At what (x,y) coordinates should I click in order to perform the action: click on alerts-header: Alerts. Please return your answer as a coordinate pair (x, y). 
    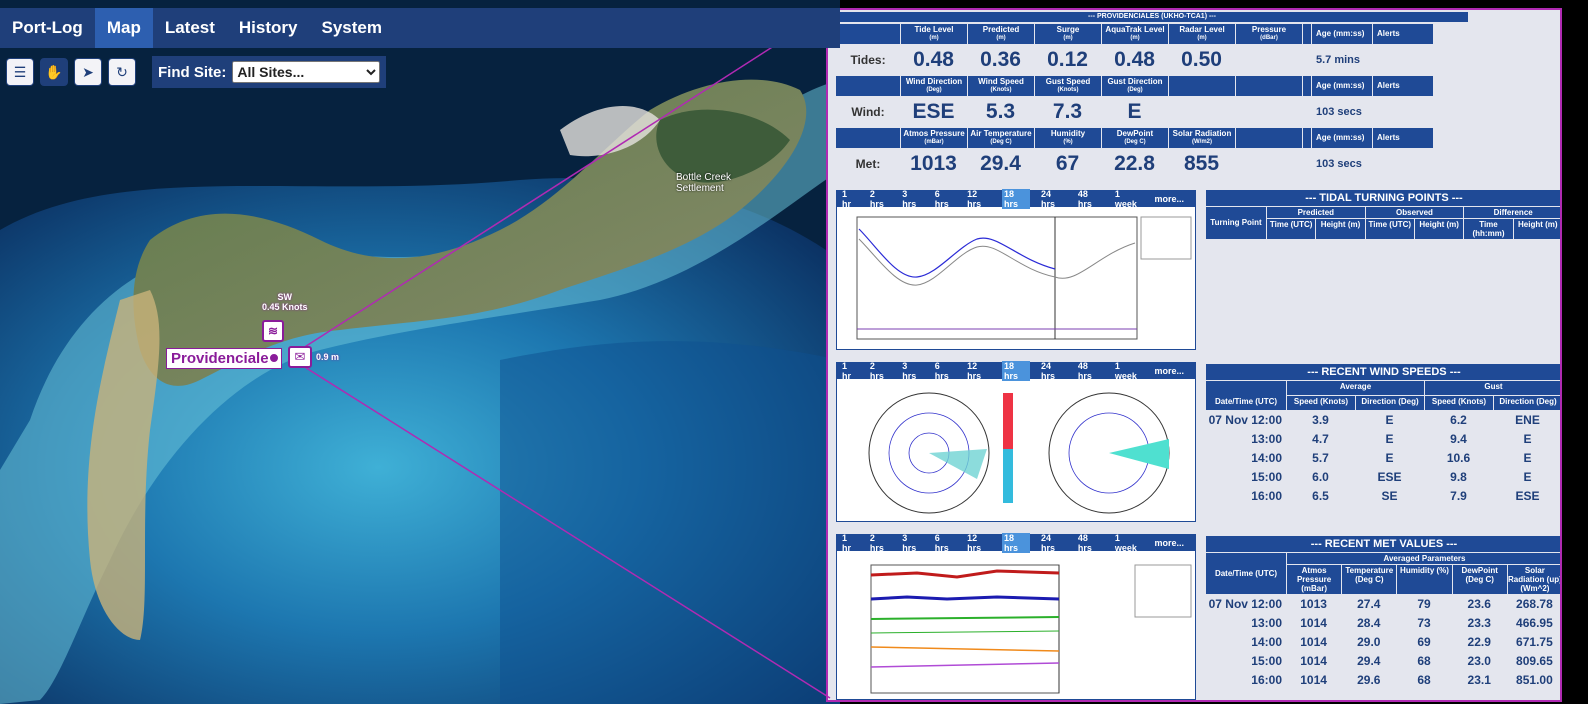
    Looking at the image, I should click on (1403, 34).